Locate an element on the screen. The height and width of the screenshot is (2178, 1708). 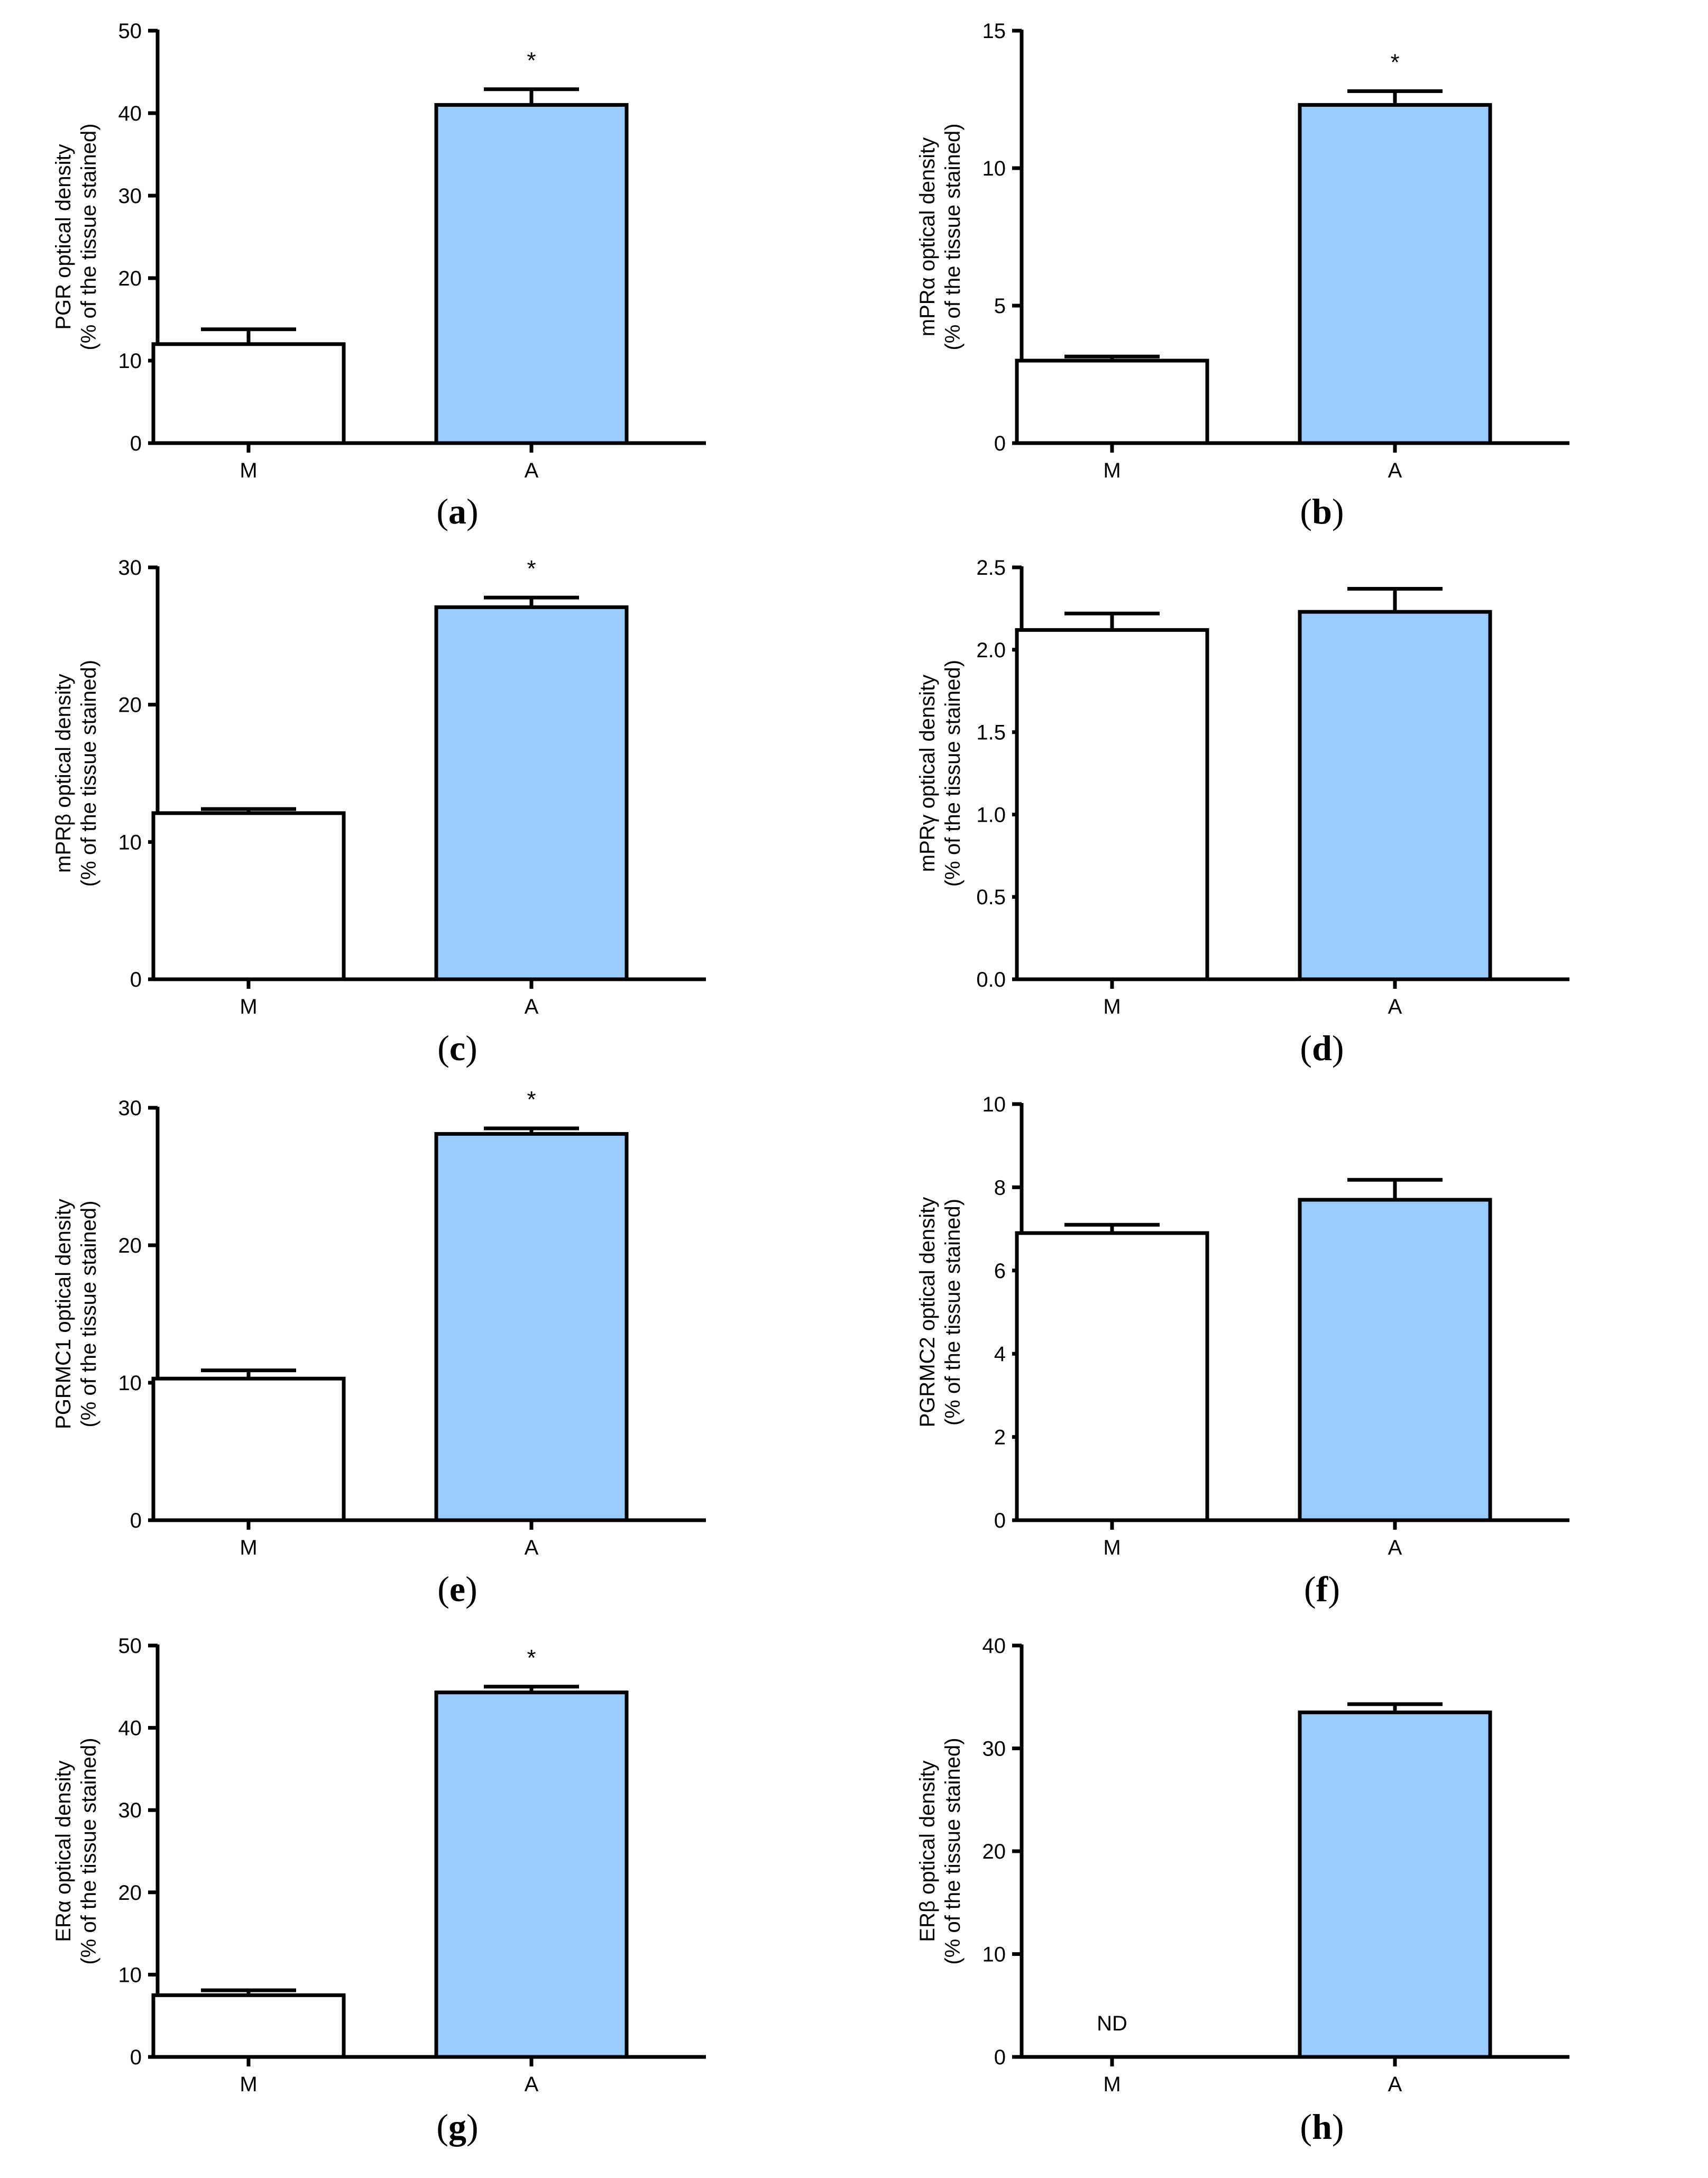
panel-caption-letter: h is located at coordinates (1322, 2127).